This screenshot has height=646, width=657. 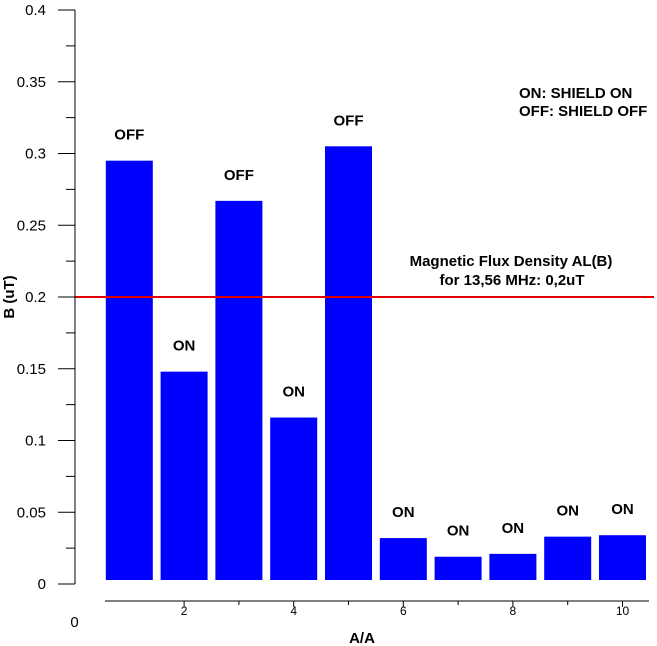 What do you see at coordinates (511, 261) in the screenshot?
I see `reference-line-label-1: Magnetic Flux Density AL(B)` at bounding box center [511, 261].